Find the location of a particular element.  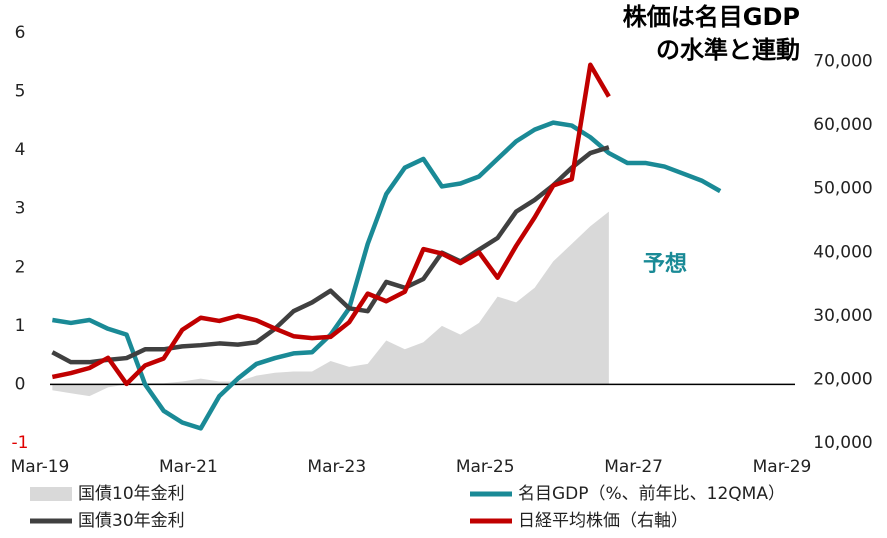

y-tick-label: 5 is located at coordinates (20, 92).